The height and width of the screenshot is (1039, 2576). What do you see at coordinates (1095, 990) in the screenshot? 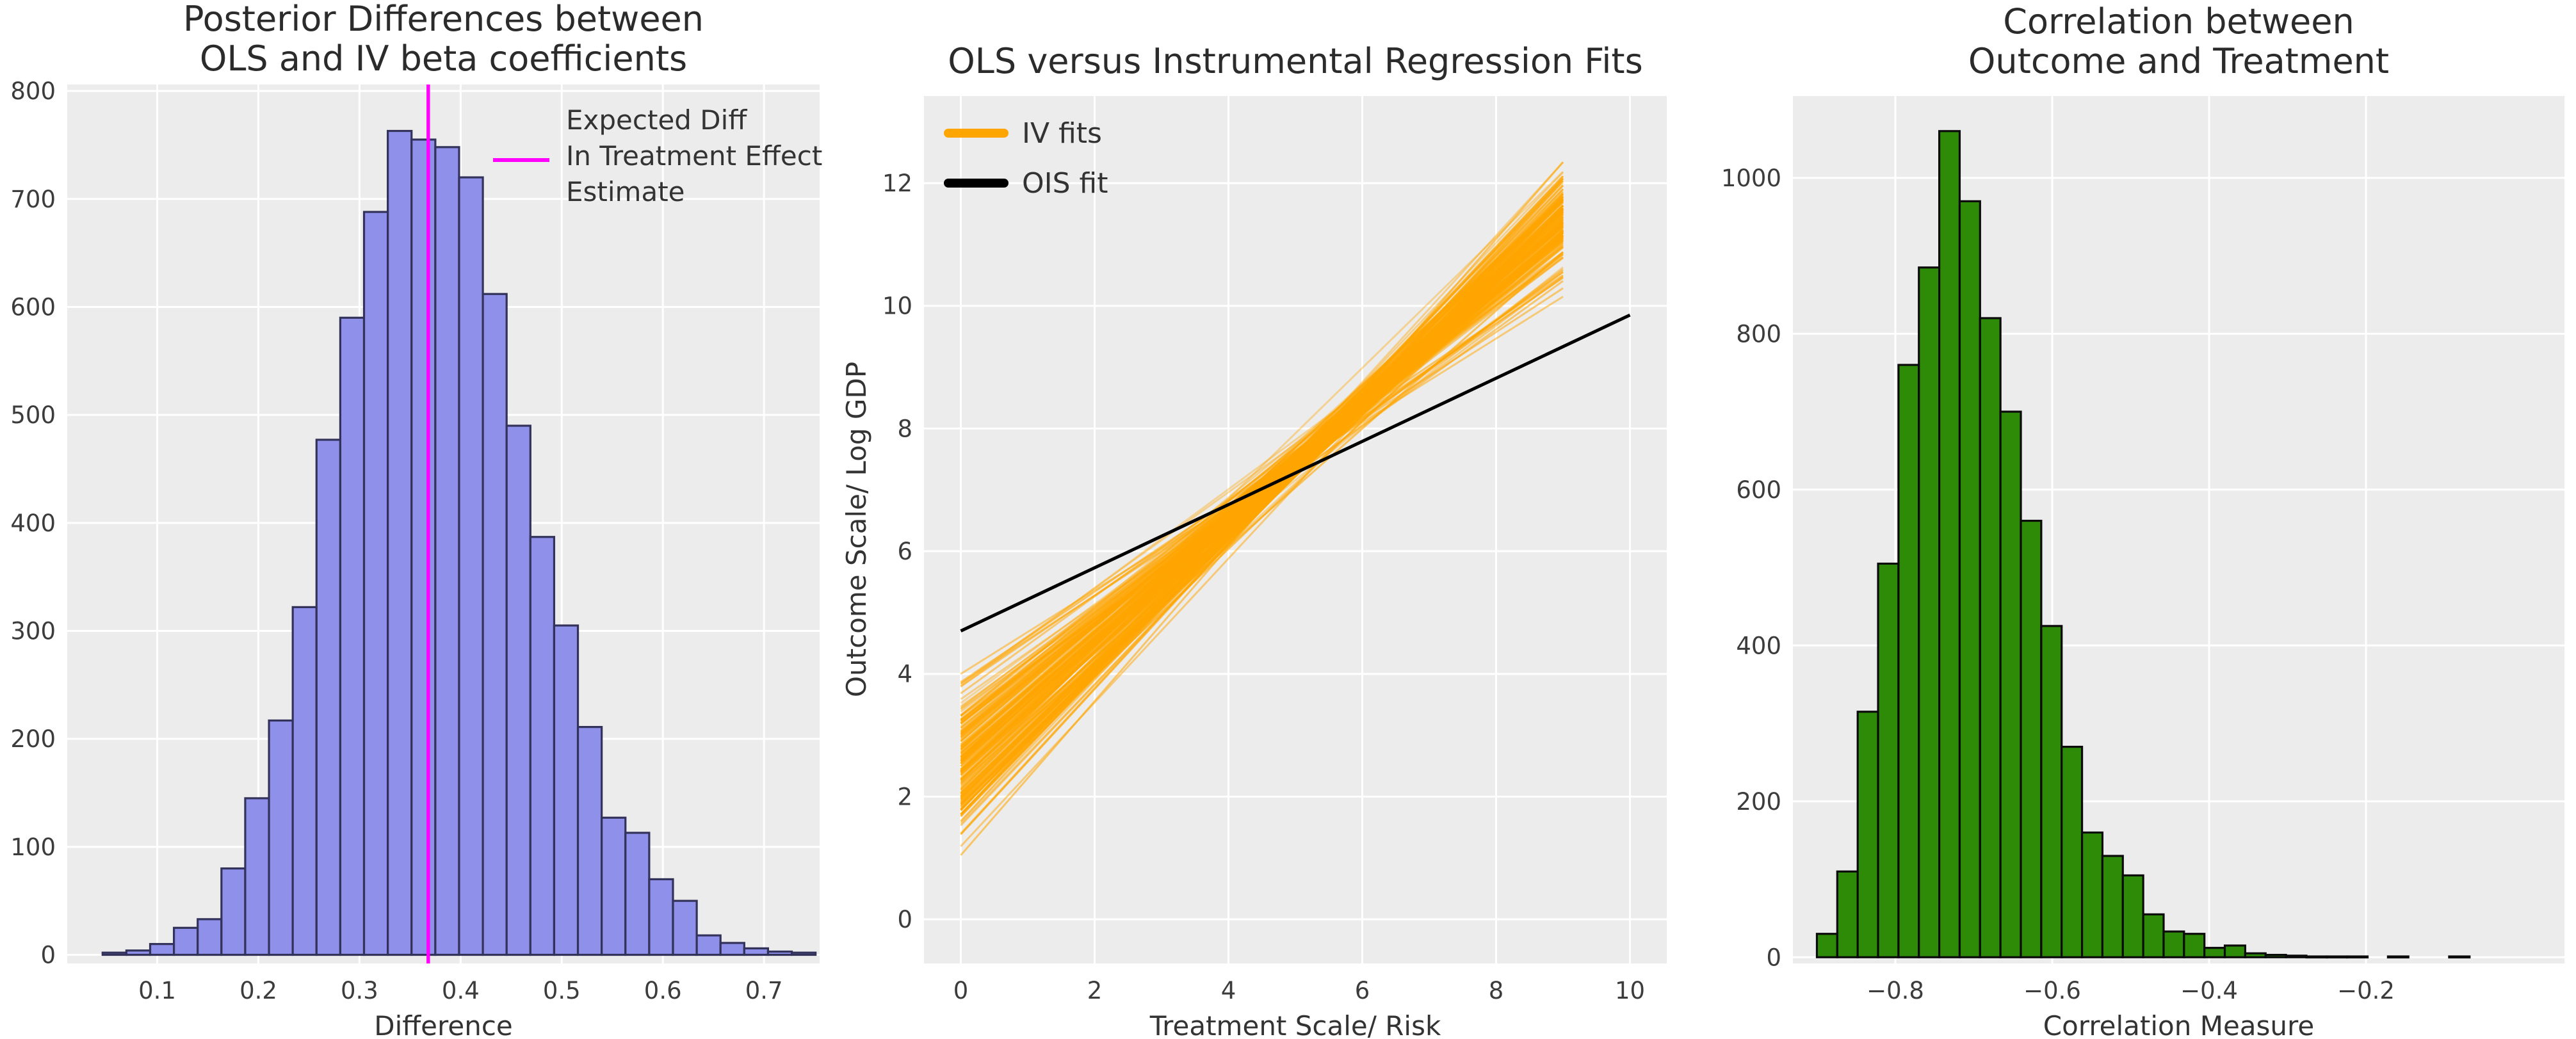
I see `x-tick-label: 2` at bounding box center [1095, 990].